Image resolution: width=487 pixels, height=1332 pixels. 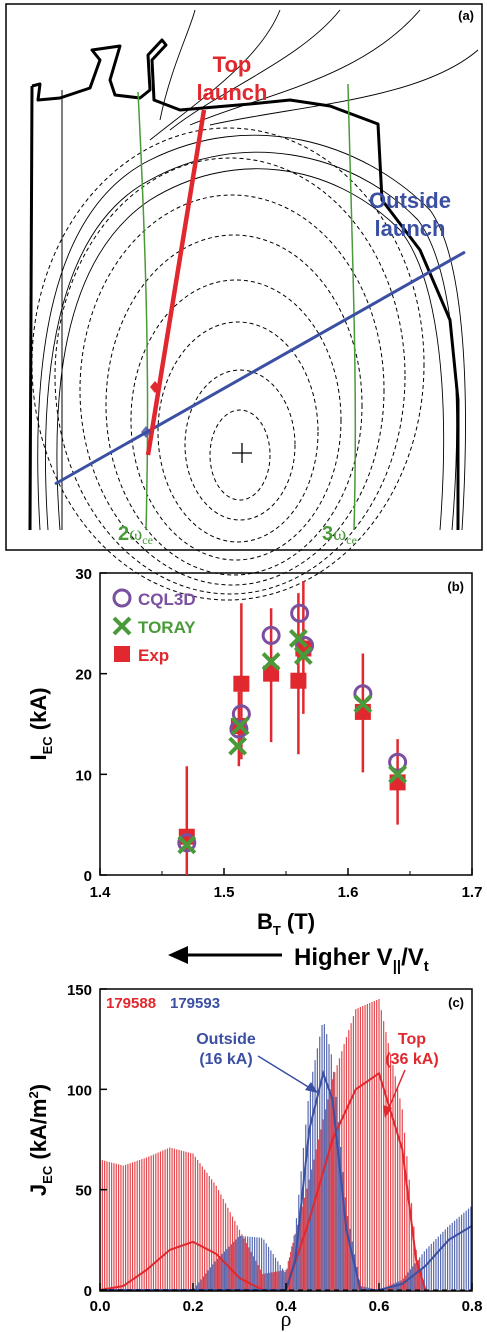 I want to click on panel-c-ylabel-close: ), so click(x=38, y=1087).